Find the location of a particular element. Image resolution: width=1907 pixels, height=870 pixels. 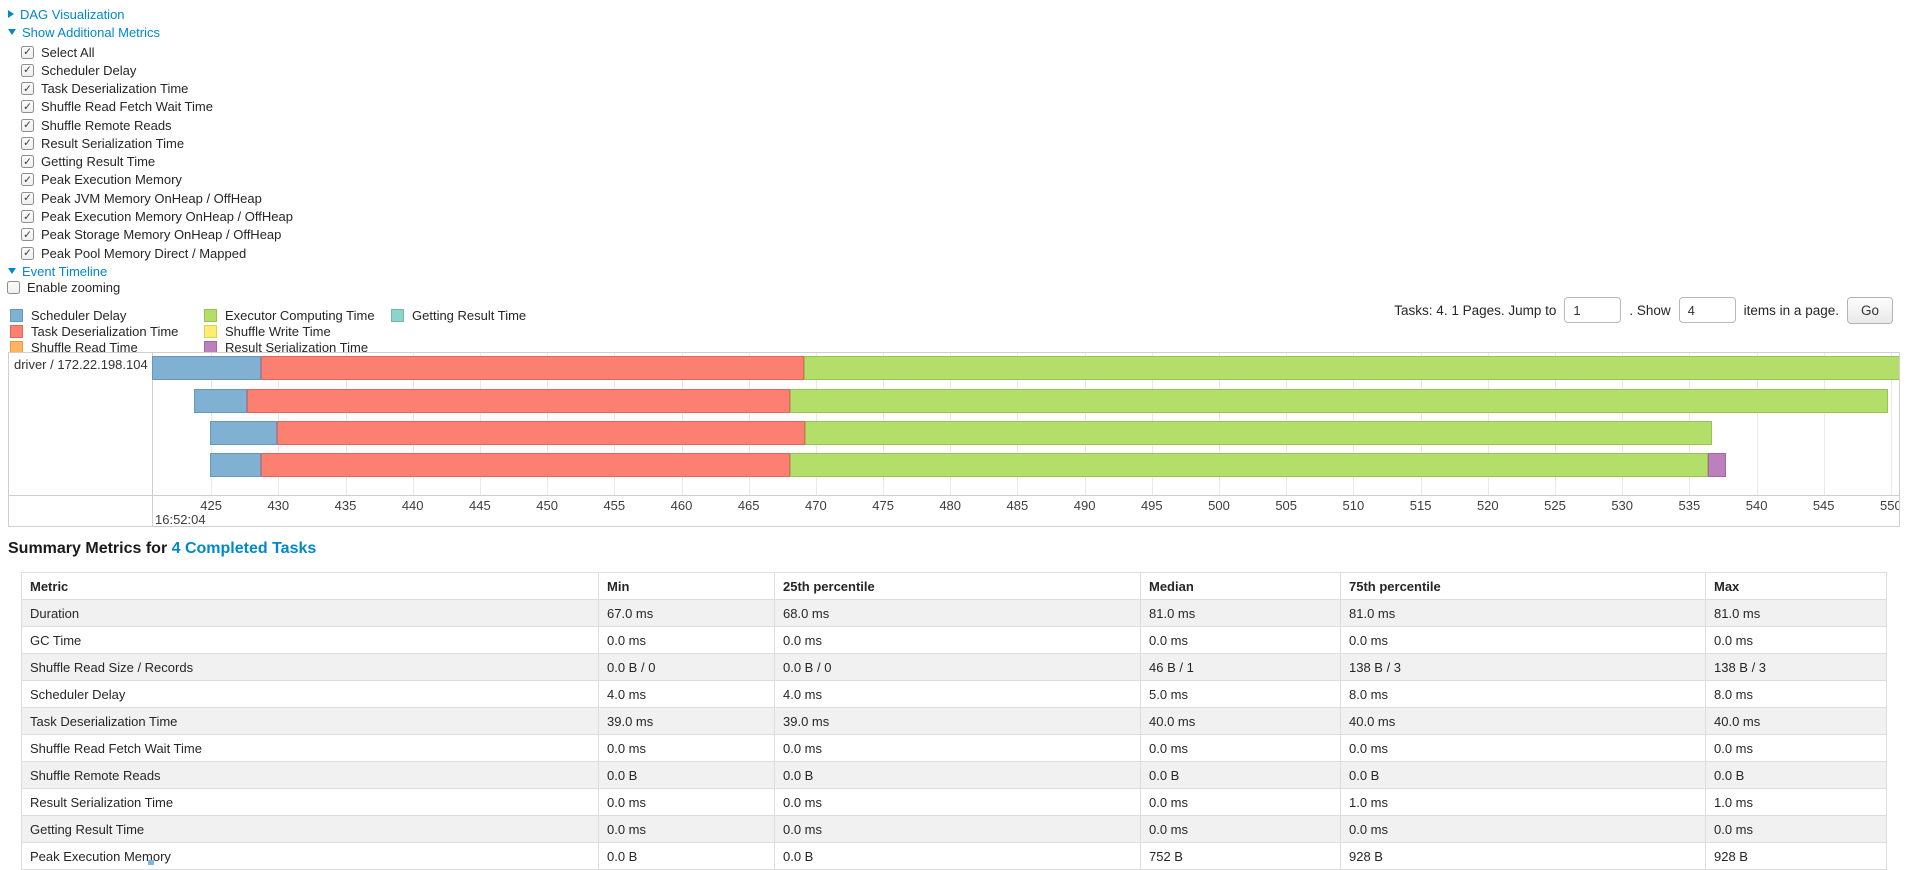

metric-value-cell: 138 B / 3 is located at coordinates (1523, 667).